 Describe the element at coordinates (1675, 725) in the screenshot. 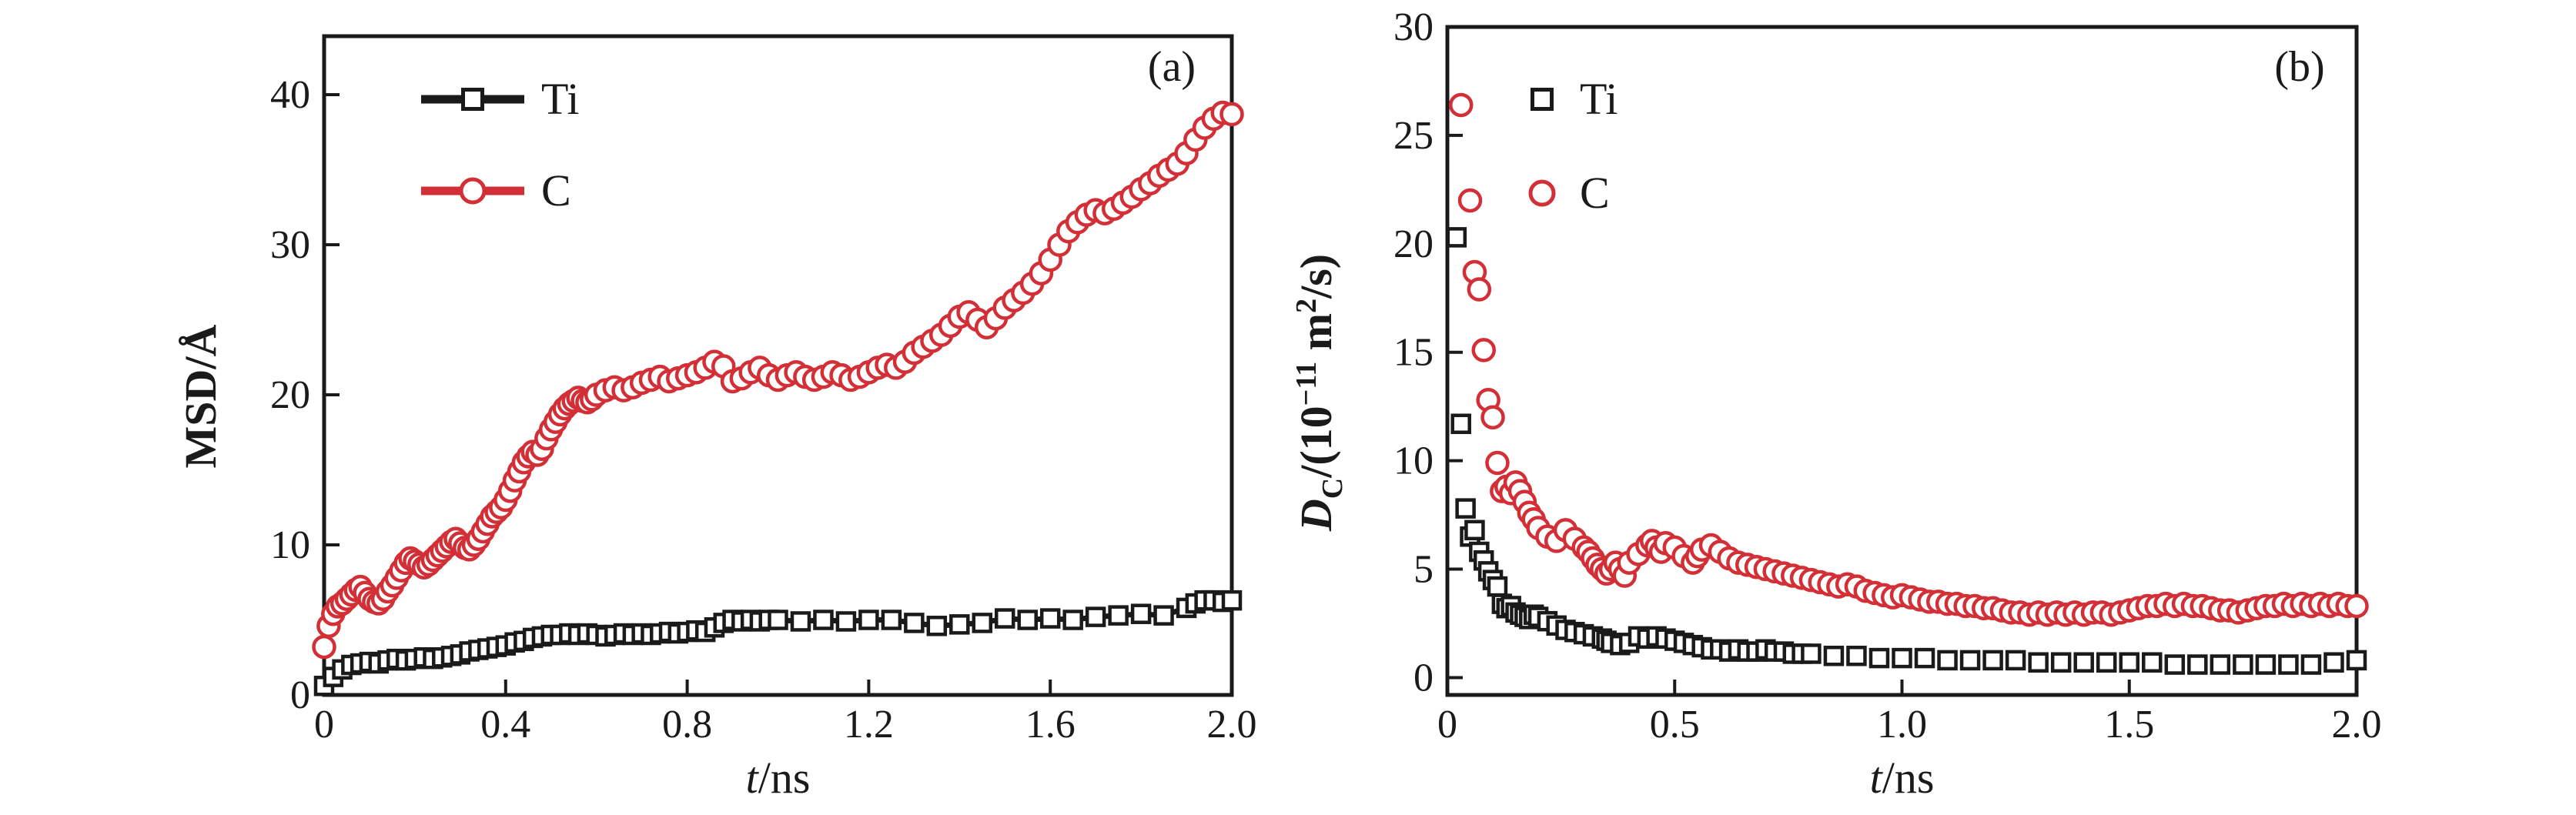

I see `x-tick-label: 0.5` at that location.